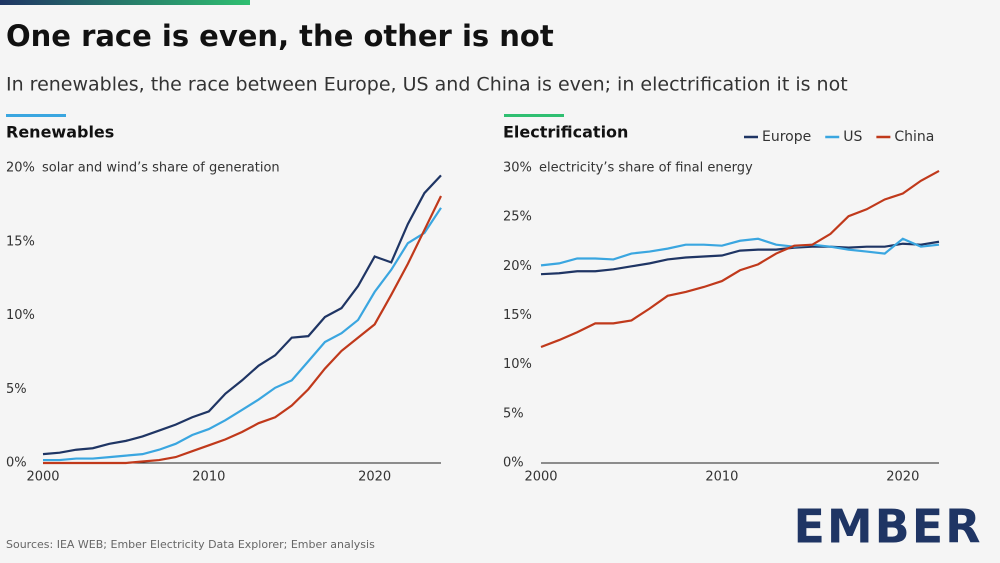  Describe the element at coordinates (786, 137) in the screenshot. I see `legend-label: Europe` at that location.